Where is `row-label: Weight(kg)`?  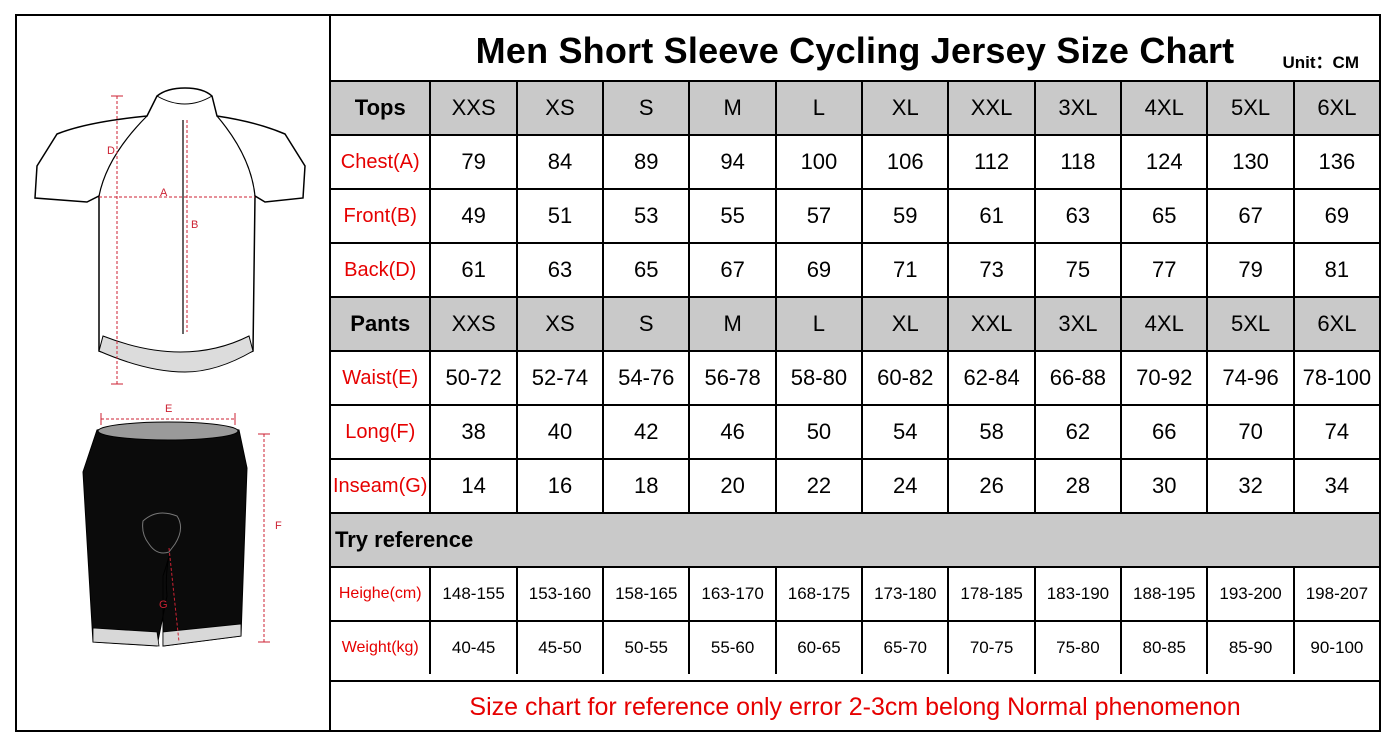
row-label: Weight(kg) is located at coordinates (380, 647).